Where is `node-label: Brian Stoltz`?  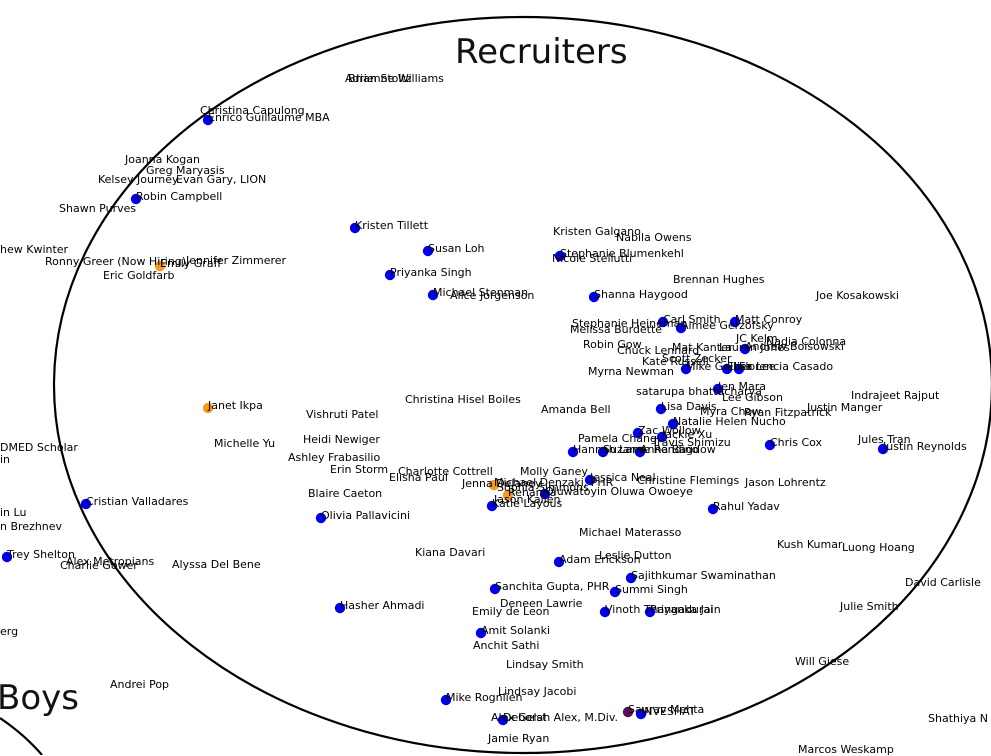 node-label: Brian Stoltz is located at coordinates (380, 78).